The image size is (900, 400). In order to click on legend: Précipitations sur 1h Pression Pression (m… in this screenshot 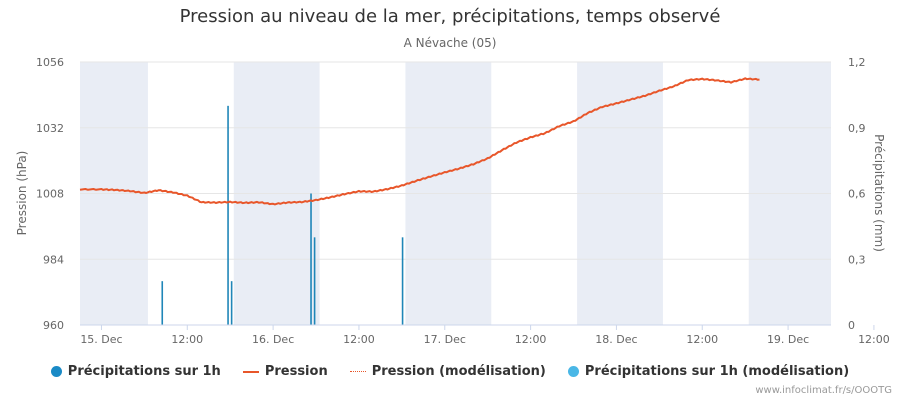, I will do `click(450, 371)`.